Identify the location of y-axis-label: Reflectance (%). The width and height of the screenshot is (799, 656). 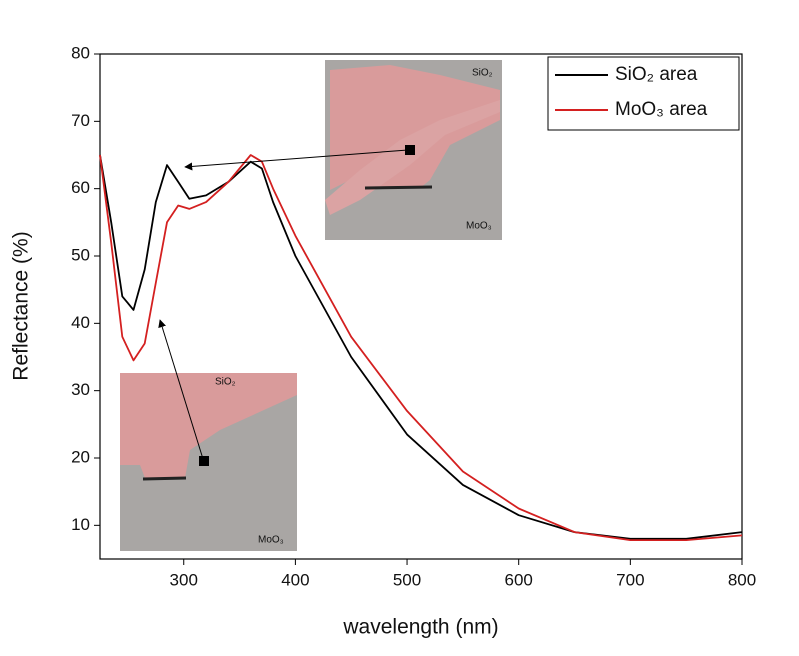
(21, 305).